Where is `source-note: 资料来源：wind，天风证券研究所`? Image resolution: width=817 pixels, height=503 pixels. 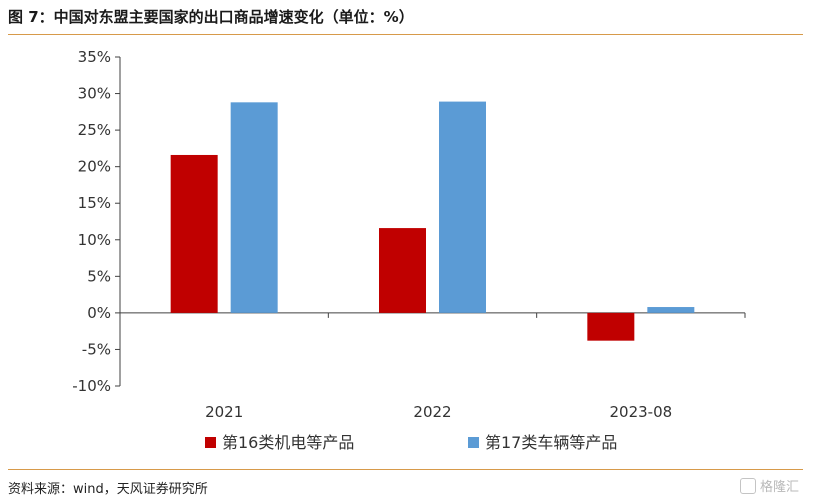 source-note: 资料来源：wind，天风证券研究所 is located at coordinates (108, 489).